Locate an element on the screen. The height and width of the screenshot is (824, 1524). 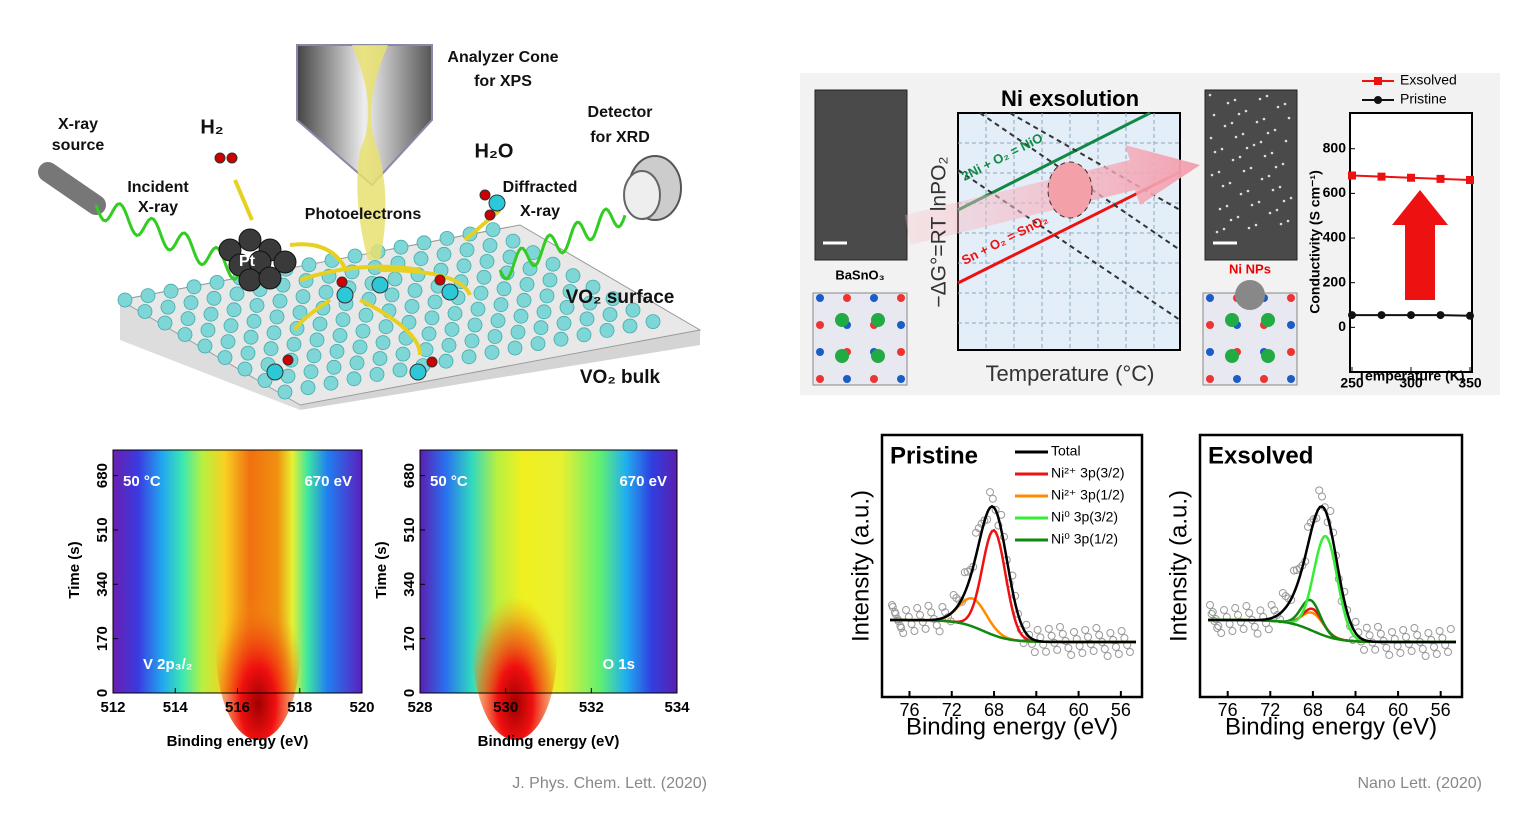
point is located at coordinates (1411, 315).